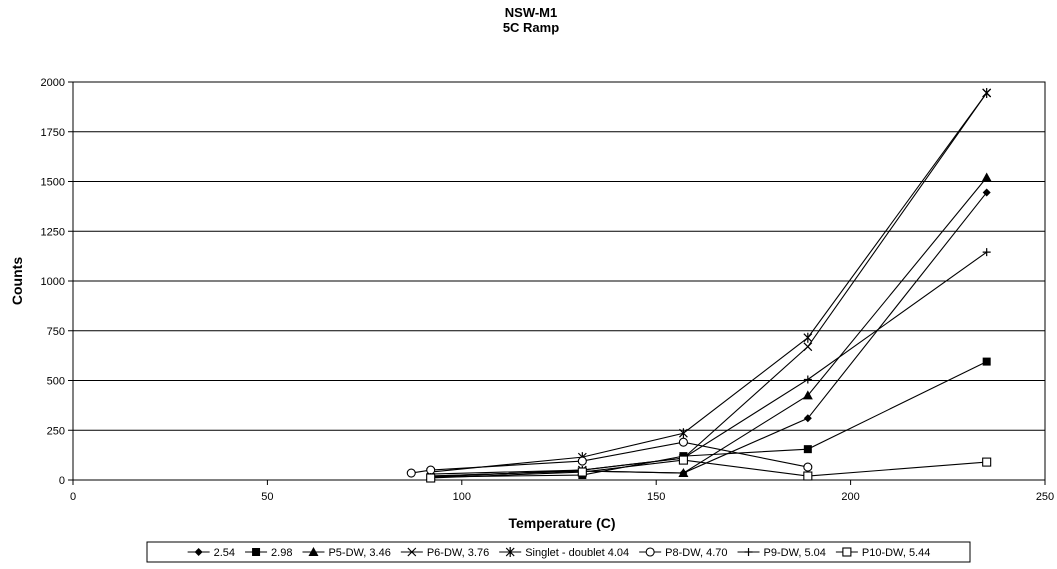 This screenshot has height=569, width=1057. I want to click on y-tick-label-1000: 1000, so click(53, 282).